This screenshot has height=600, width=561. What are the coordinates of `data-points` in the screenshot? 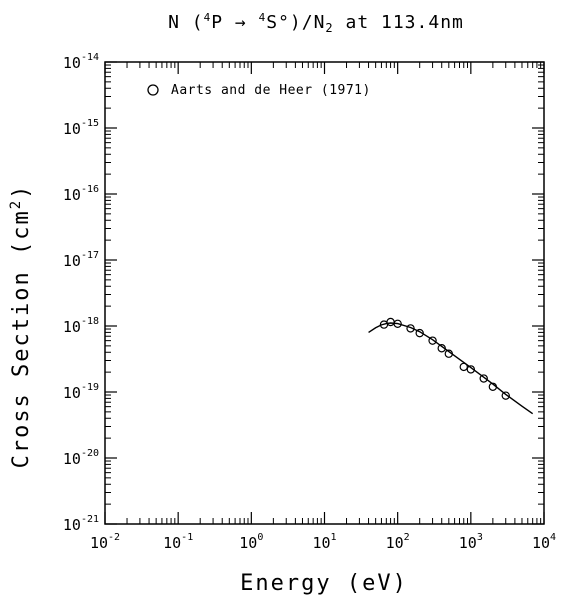 It's located at (444, 358).